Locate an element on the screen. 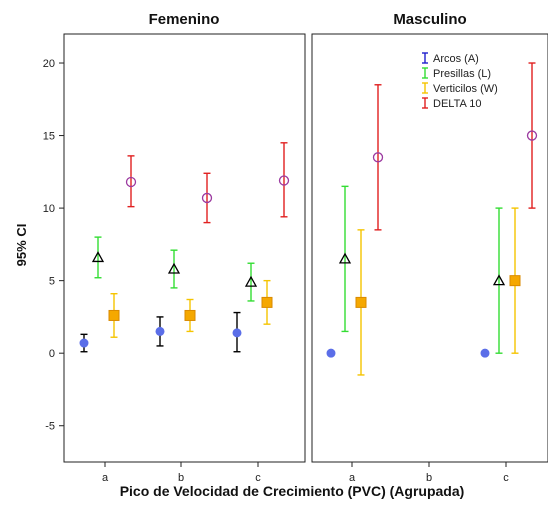 The height and width of the screenshot is (508, 548). y-tick-label: -5 is located at coordinates (50, 427).